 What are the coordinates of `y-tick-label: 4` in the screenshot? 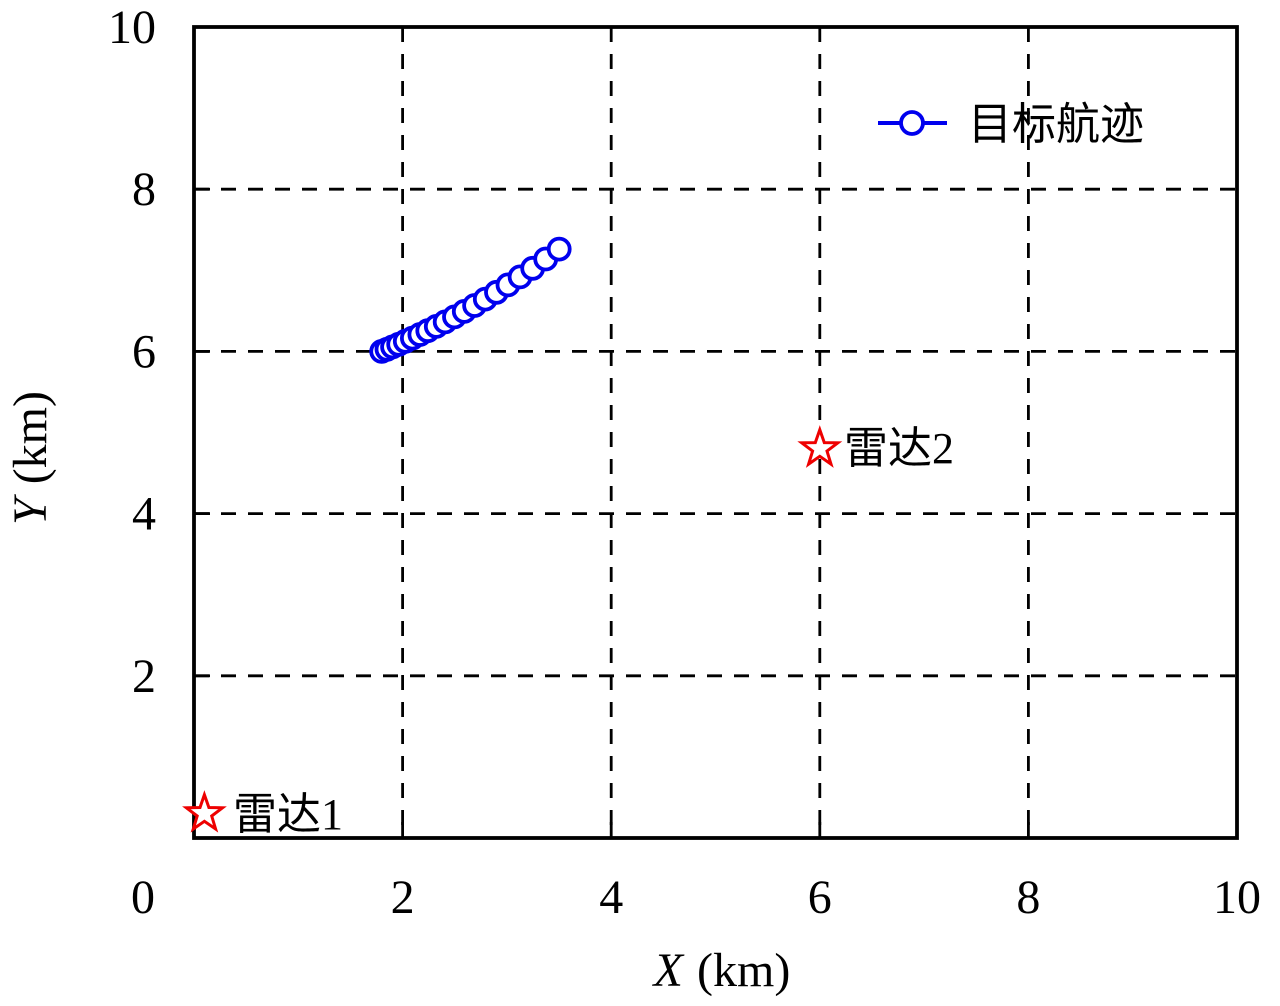 It's located at (144, 514).